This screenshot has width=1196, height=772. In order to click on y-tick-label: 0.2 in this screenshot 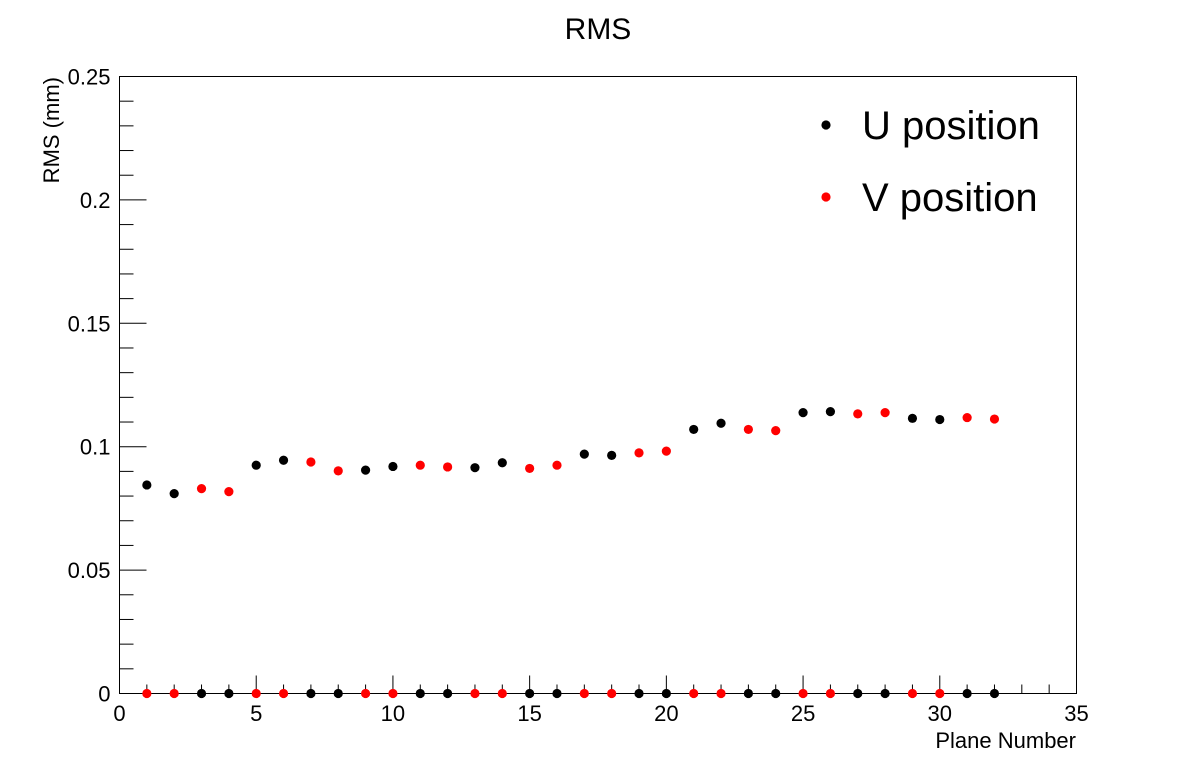, I will do `click(95, 200)`.